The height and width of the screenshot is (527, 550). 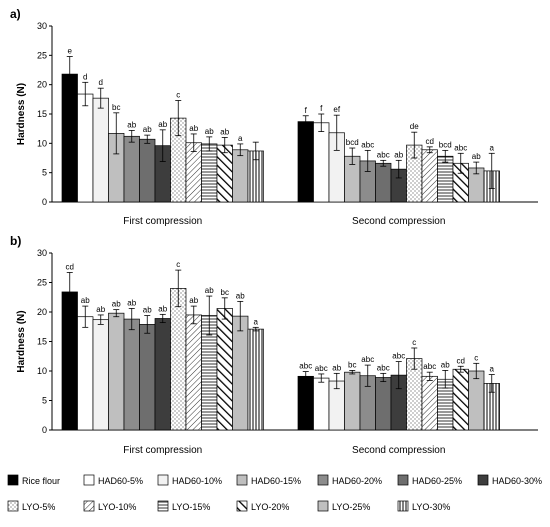 I want to click on legend-label: HAD60-10%, so click(x=197, y=481).